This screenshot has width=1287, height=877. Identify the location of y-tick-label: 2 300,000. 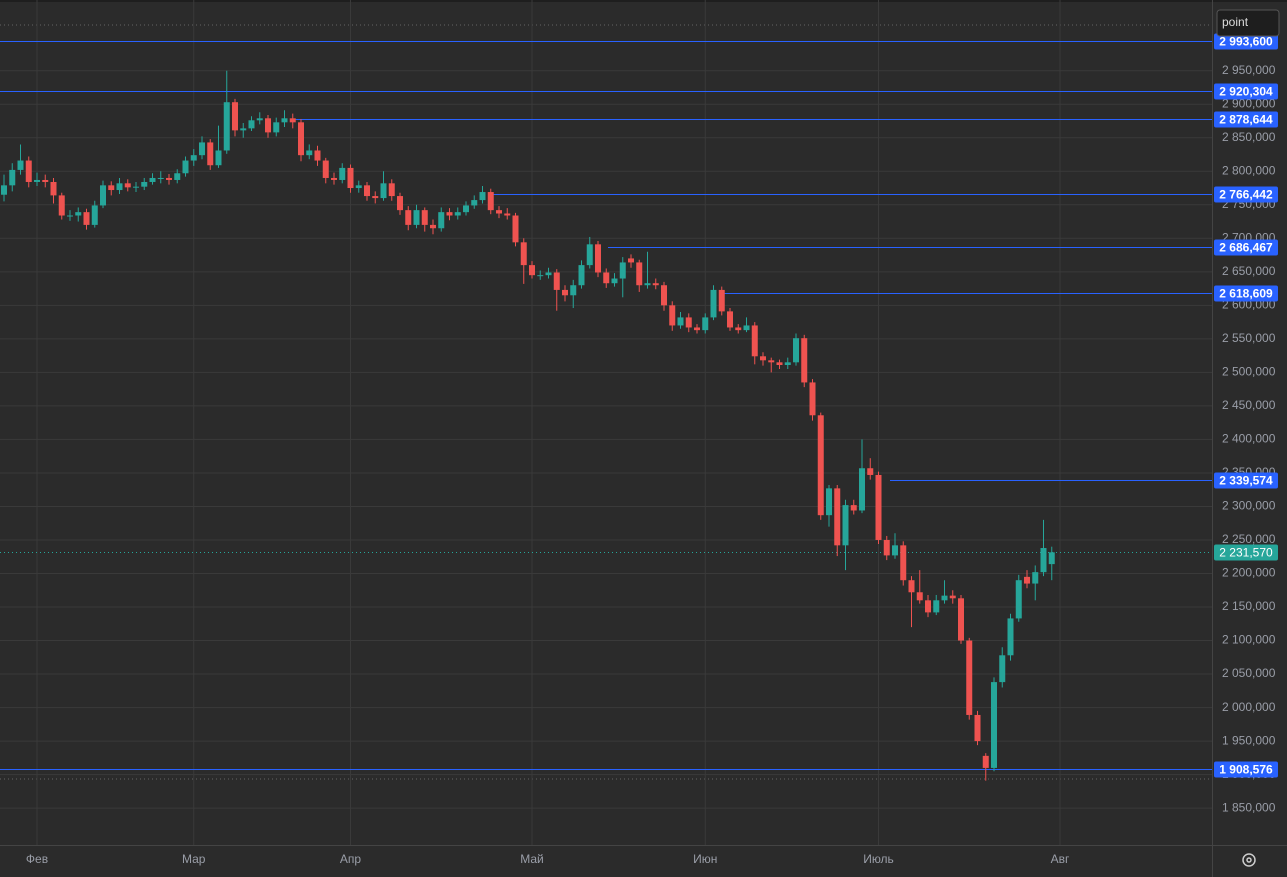
(1249, 506).